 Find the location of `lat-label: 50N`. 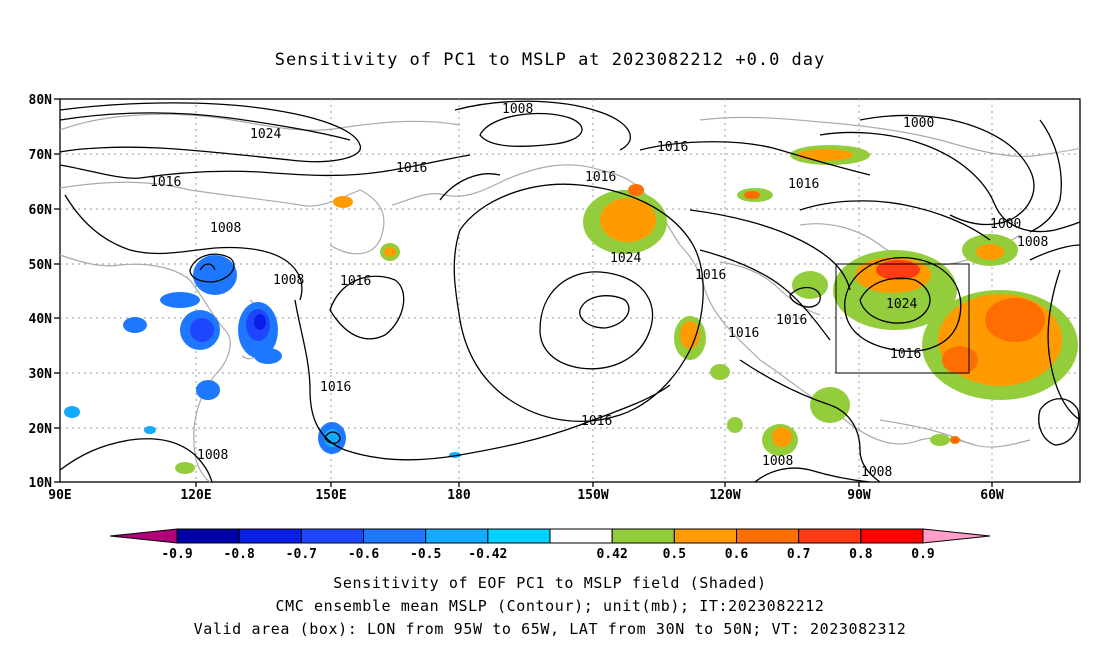

lat-label: 50N is located at coordinates (41, 265).